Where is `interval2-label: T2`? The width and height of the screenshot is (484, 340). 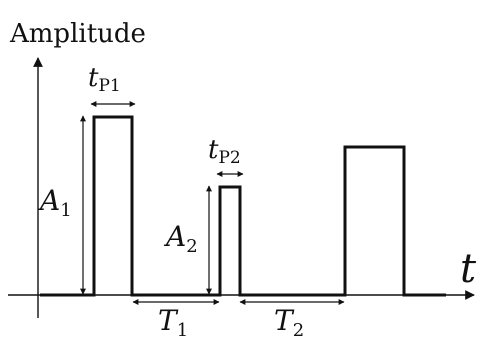 interval2-label: T2 is located at coordinates (289, 322).